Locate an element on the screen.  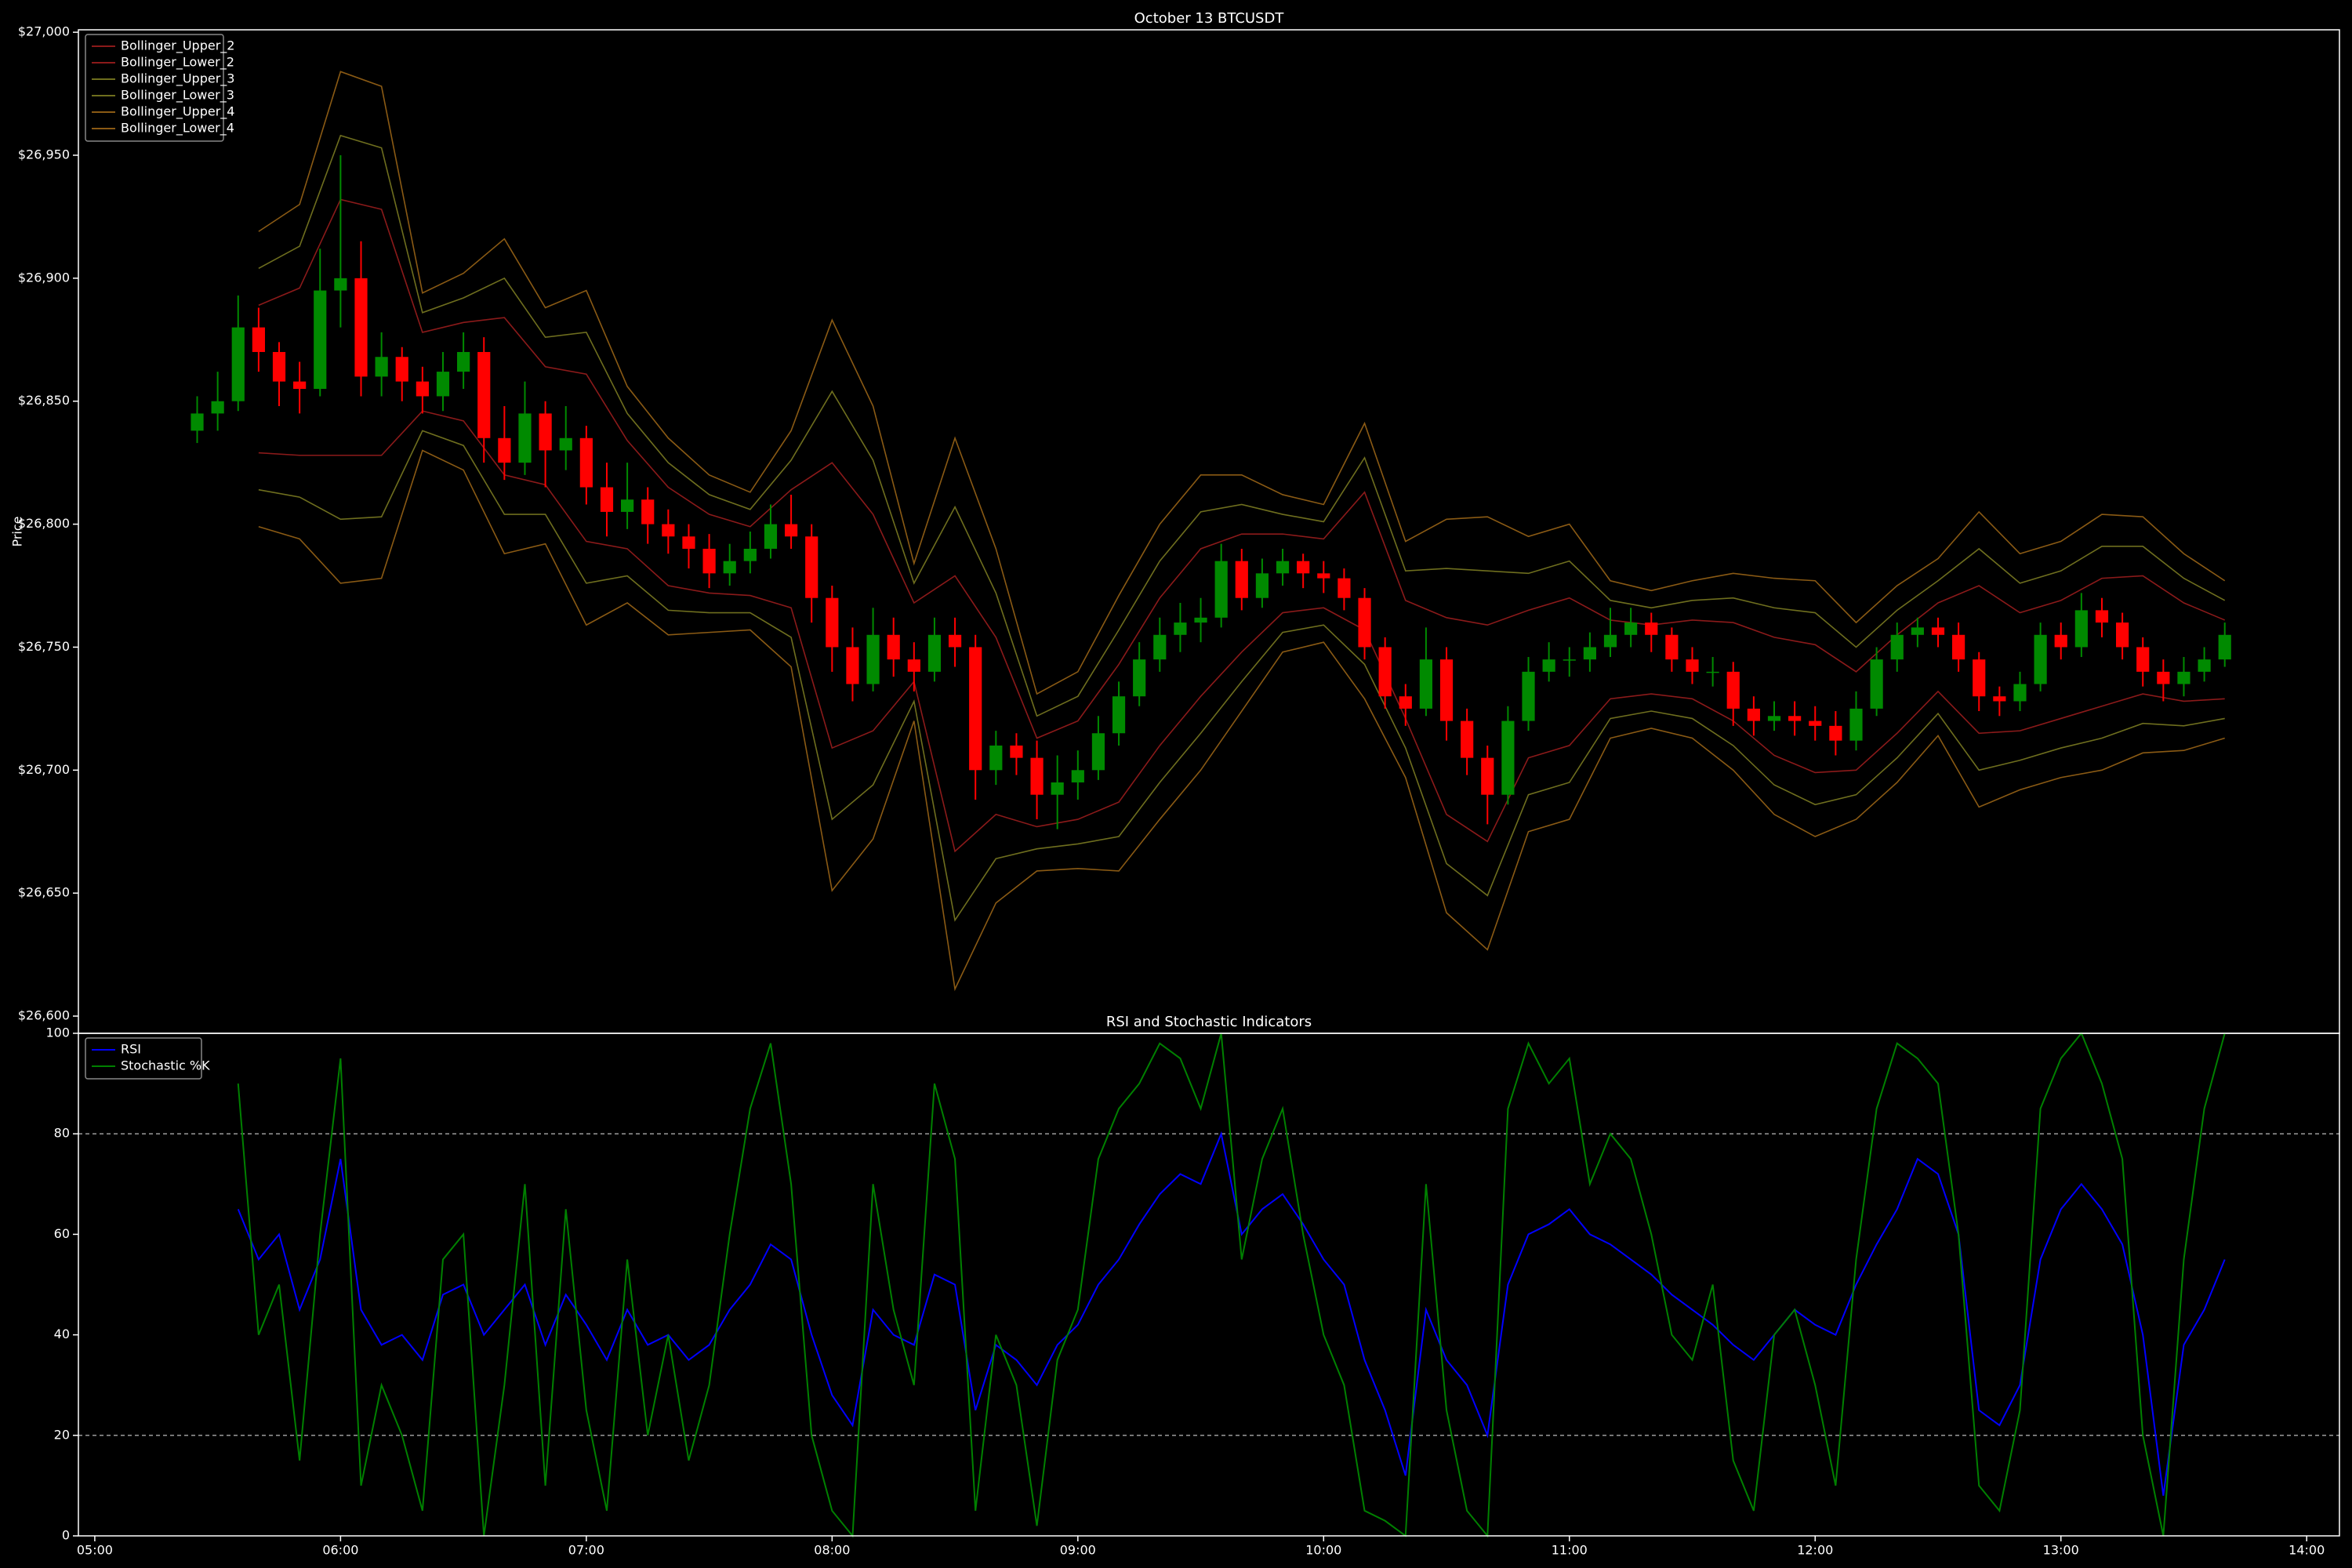
y-tick-label: $26,800 is located at coordinates (44, 523).